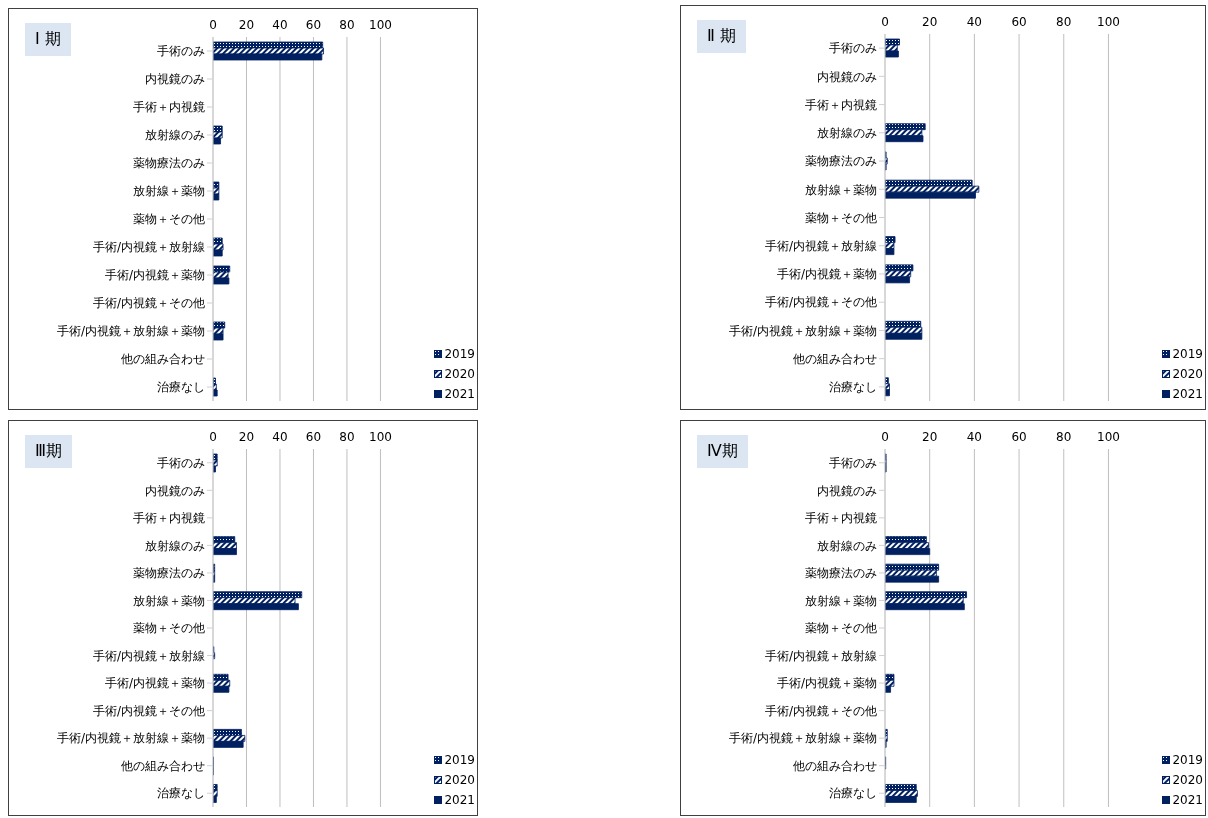  I want to click on text: Ⅰ 期, so click(48, 39).